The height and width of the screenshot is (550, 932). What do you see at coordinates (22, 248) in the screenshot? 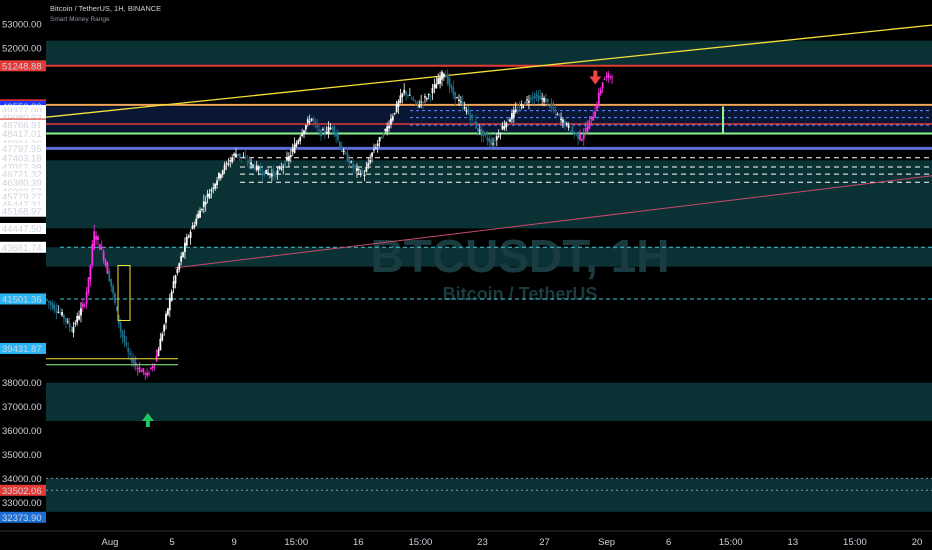
I see `price-tick-label: 43661.74` at bounding box center [22, 248].